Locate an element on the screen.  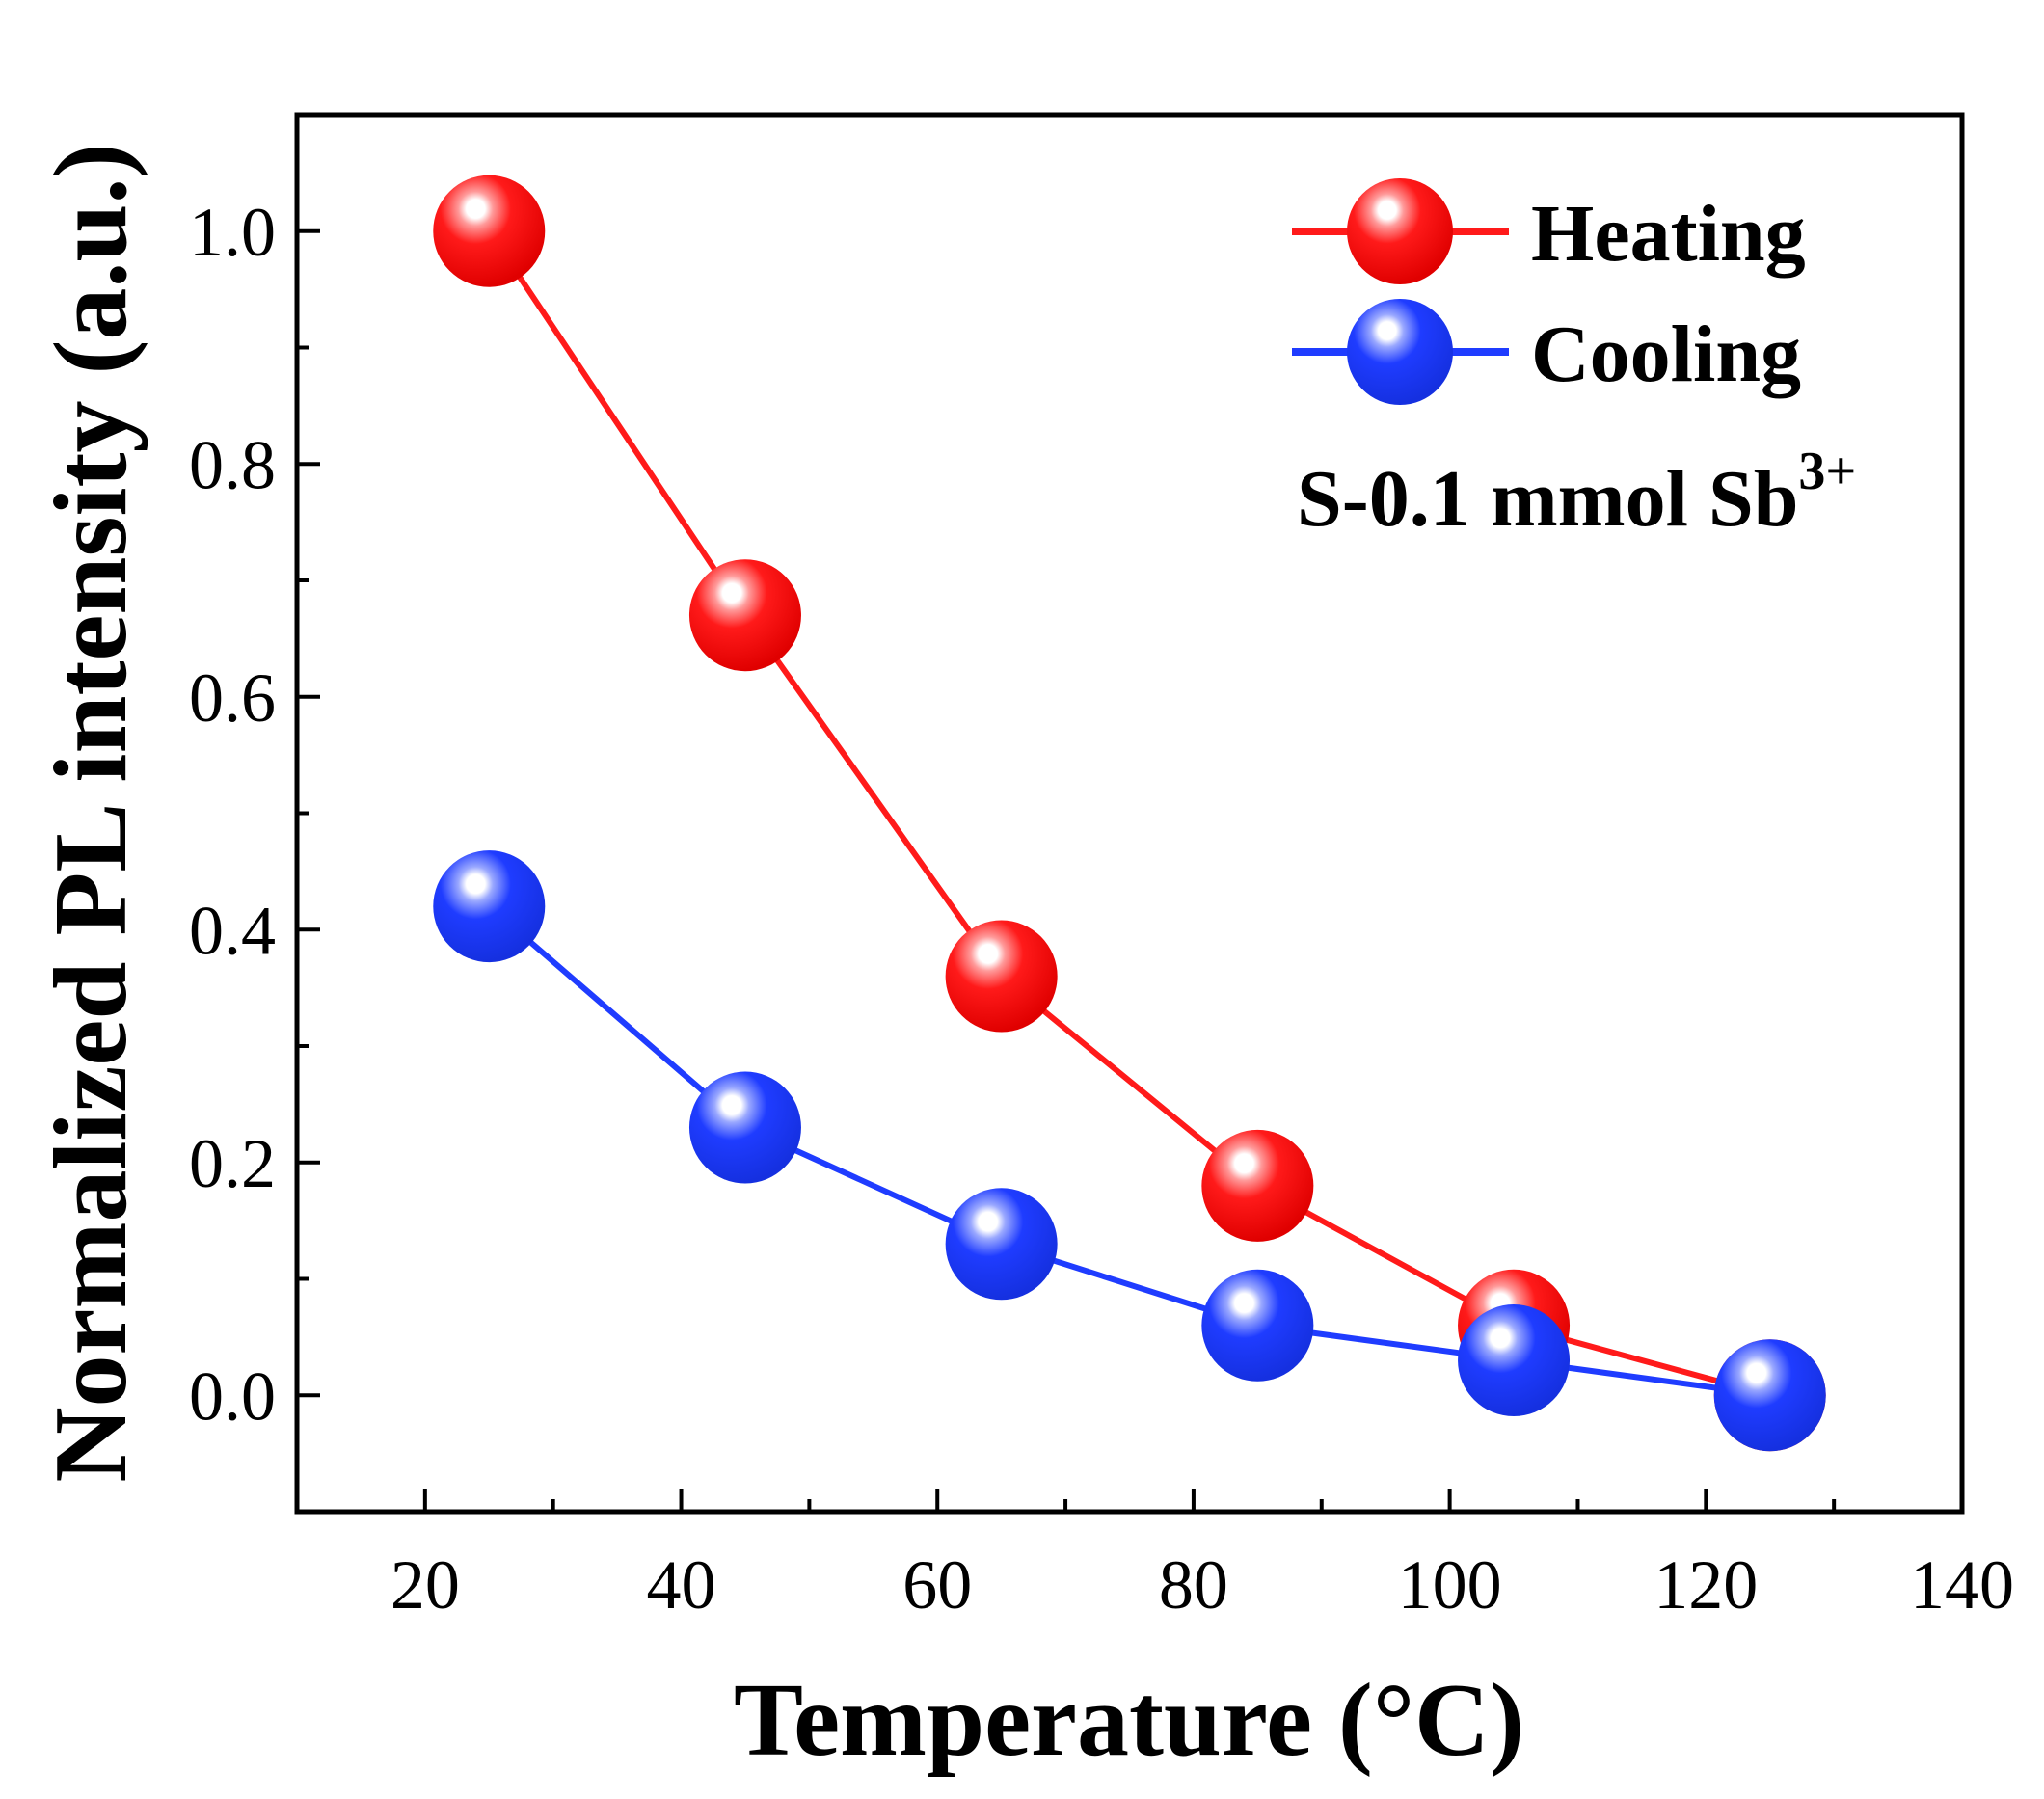
x-tick-label: 140 is located at coordinates (1962, 1585).